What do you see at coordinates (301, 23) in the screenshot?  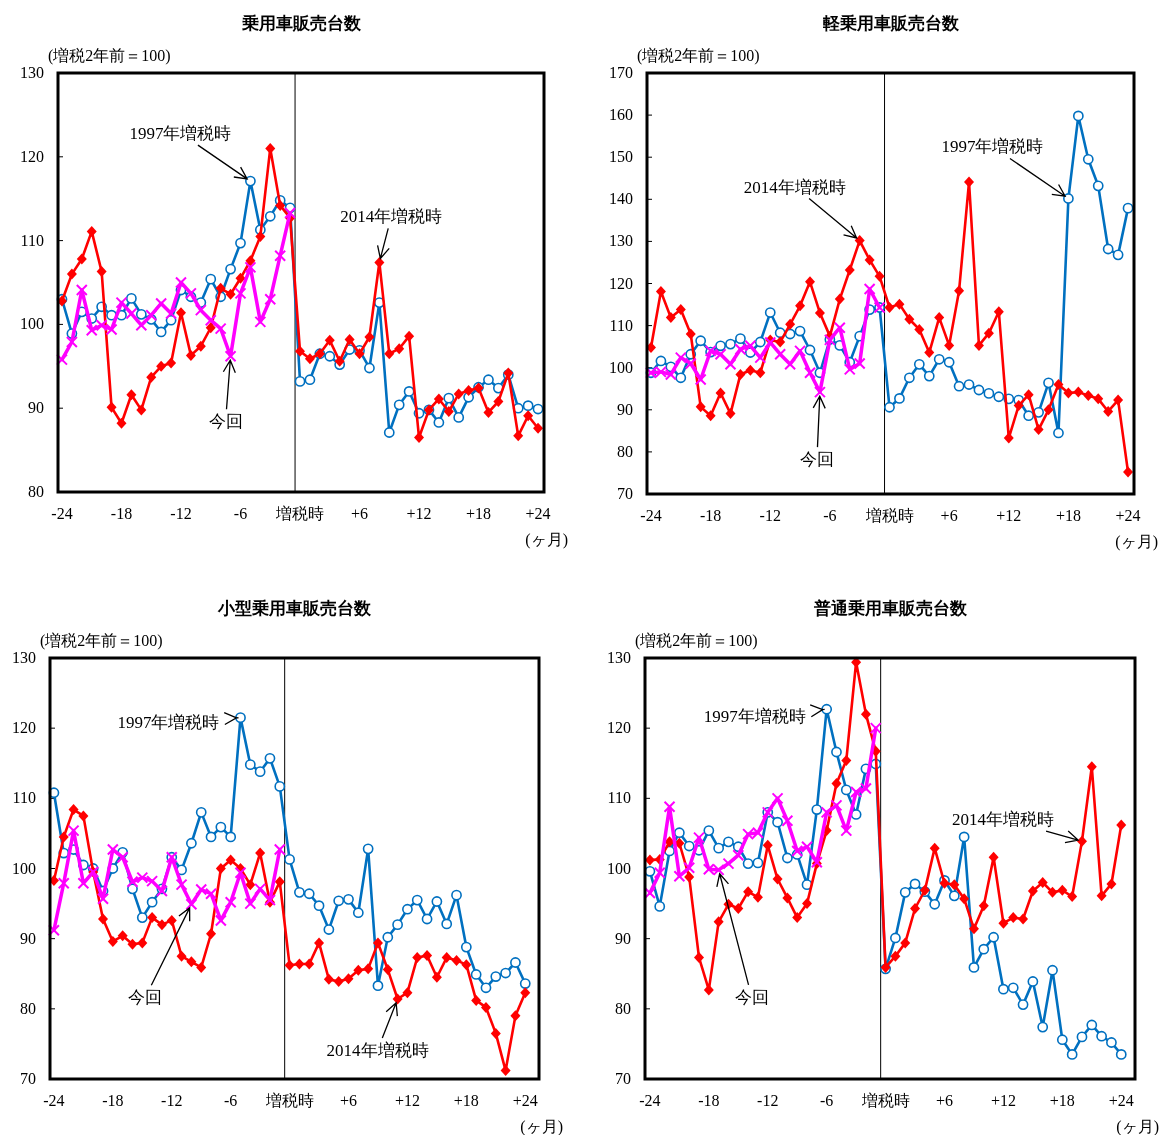 I see `chart-title: 乗用車販売台数` at bounding box center [301, 23].